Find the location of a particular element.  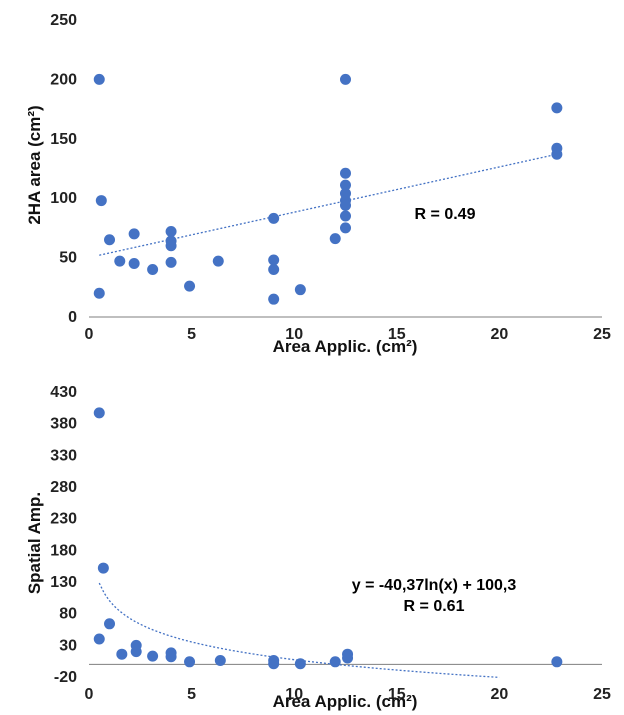

y-tick-label: 100 is located at coordinates (63, 198).